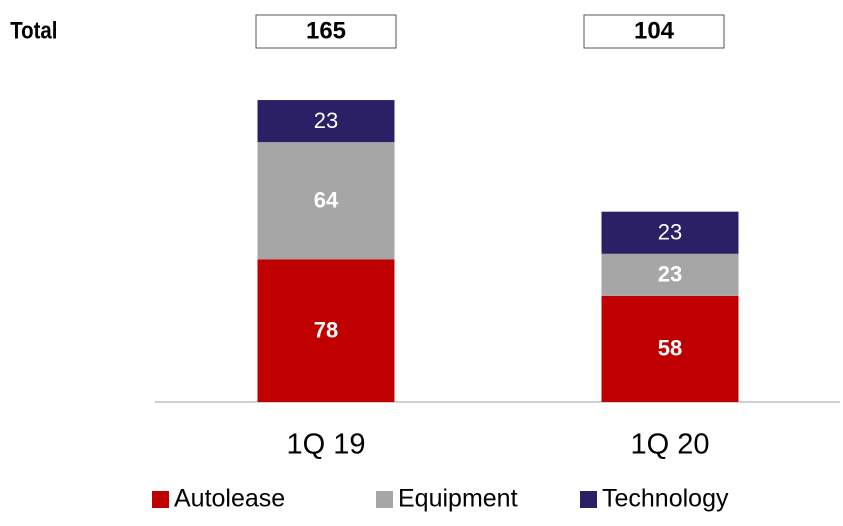  I want to click on x-tick-label: 1Q 20, so click(670, 445).